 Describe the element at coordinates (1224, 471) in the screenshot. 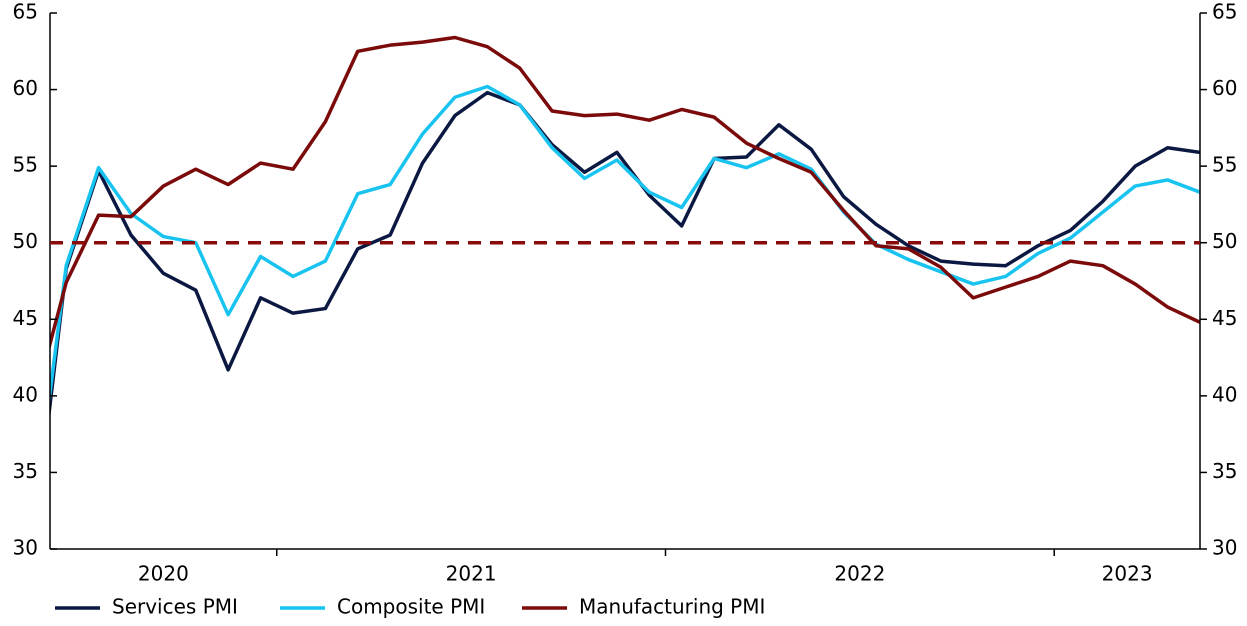

I see `y2-tick-label: 35` at that location.